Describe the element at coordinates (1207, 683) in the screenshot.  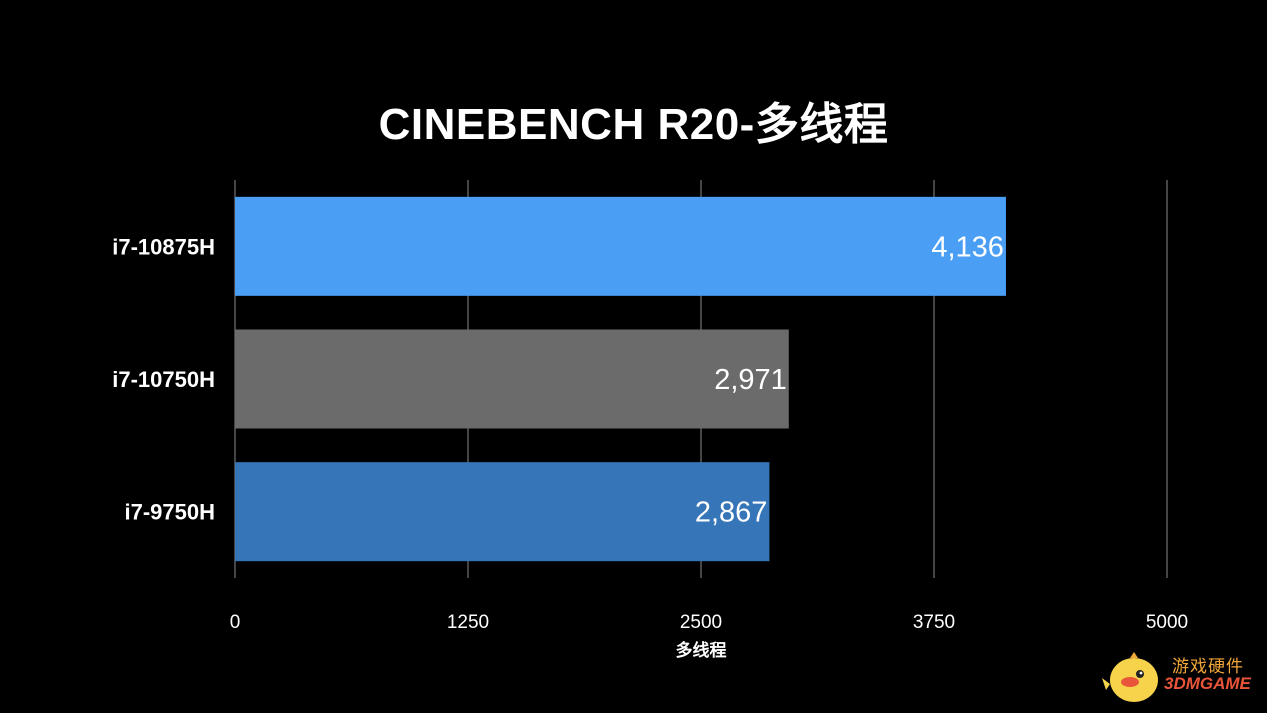
I see `watermark-en: 3DMGAME` at that location.